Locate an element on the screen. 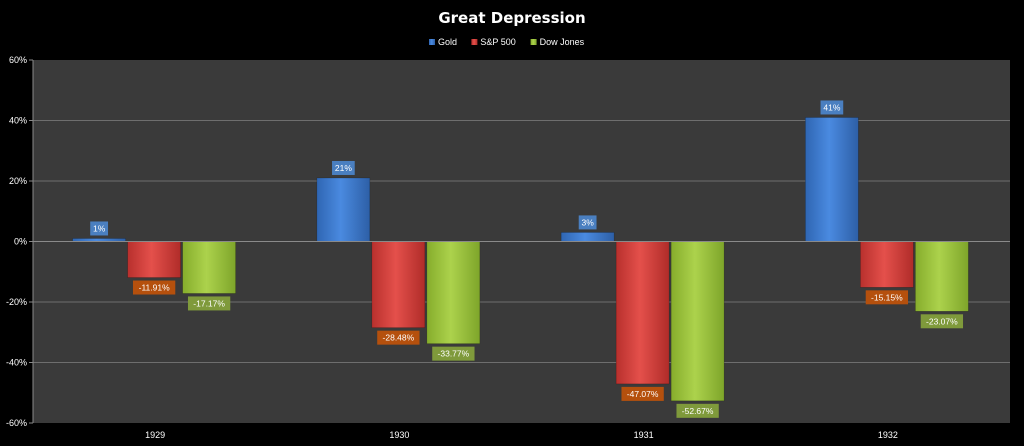 Image resolution: width=1024 pixels, height=446 pixels. bar-dow-jones-1932 is located at coordinates (942, 276).